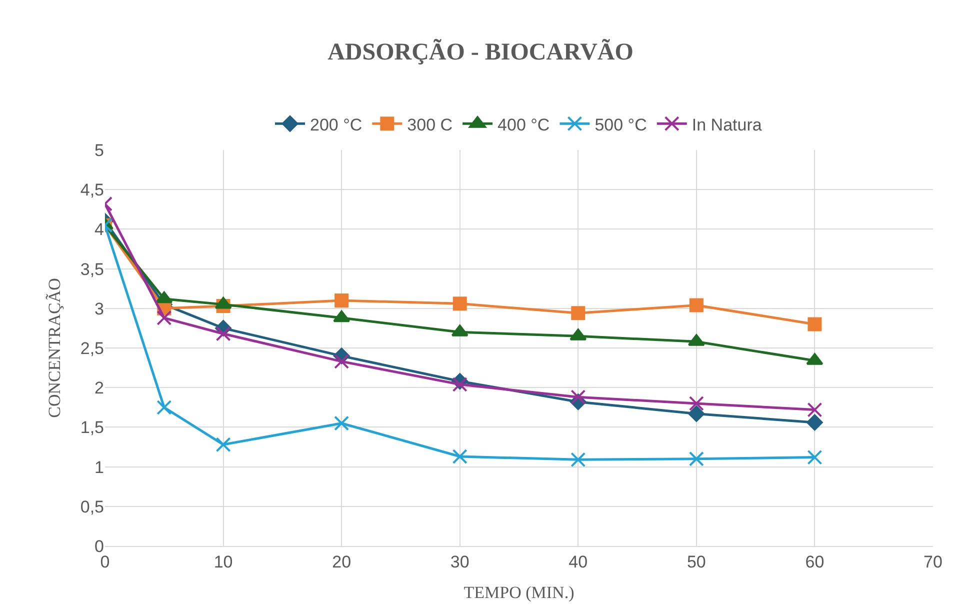 The image size is (961, 610). I want to click on y-tick-label: 0, so click(99, 546).